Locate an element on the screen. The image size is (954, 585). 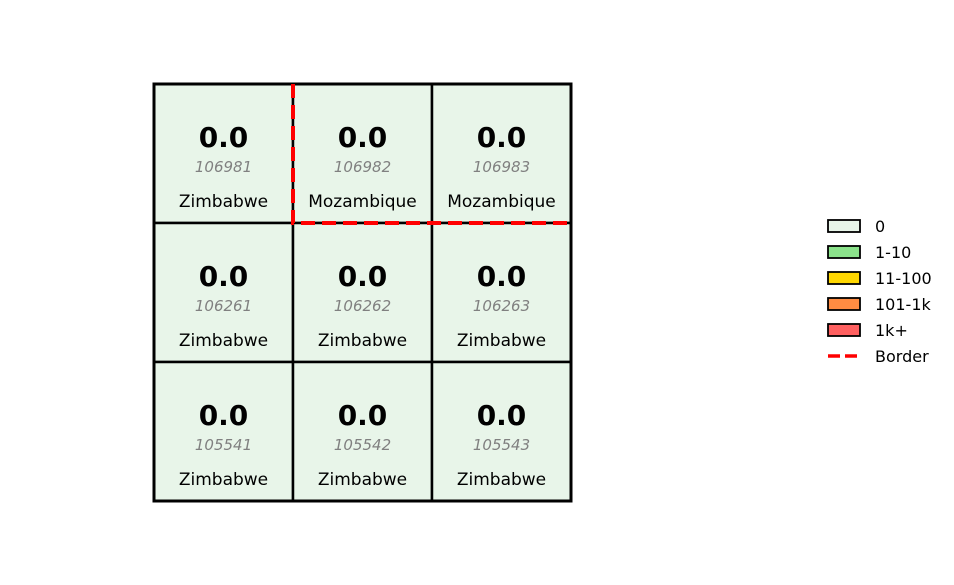
cell-id: 106982 is located at coordinates (362, 167).